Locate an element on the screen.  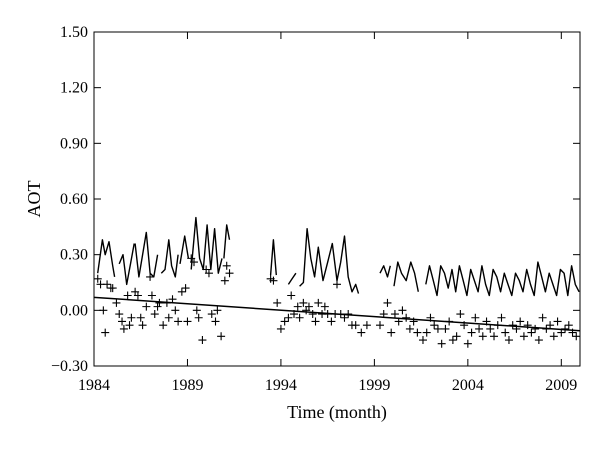
y-tick-label: −0.30 is located at coordinates (69, 366).